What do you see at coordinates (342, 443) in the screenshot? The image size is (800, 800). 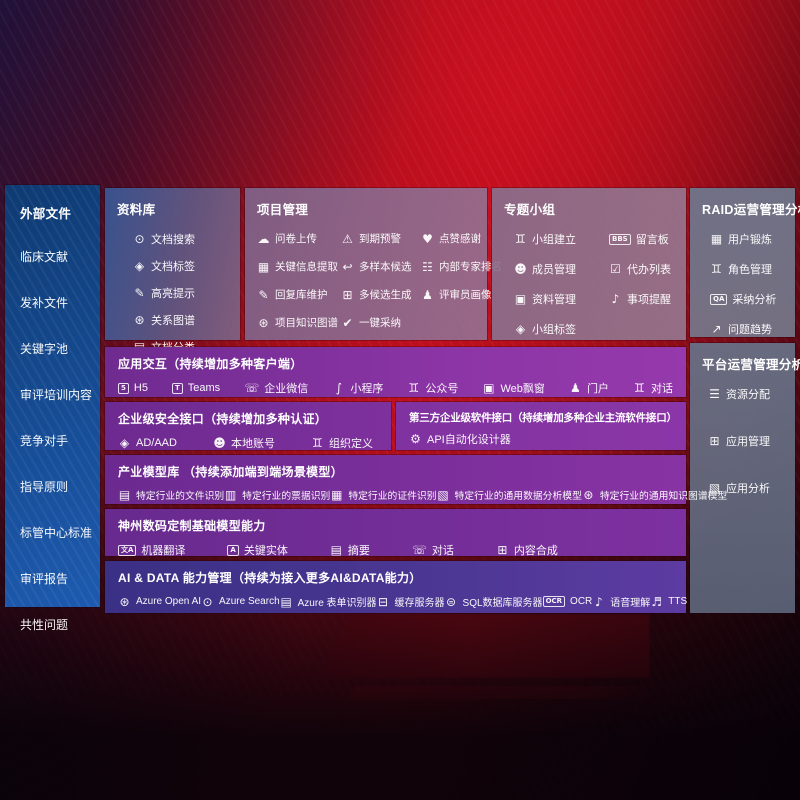 I see `feature-item: ♊ 组织定义` at bounding box center [342, 443].